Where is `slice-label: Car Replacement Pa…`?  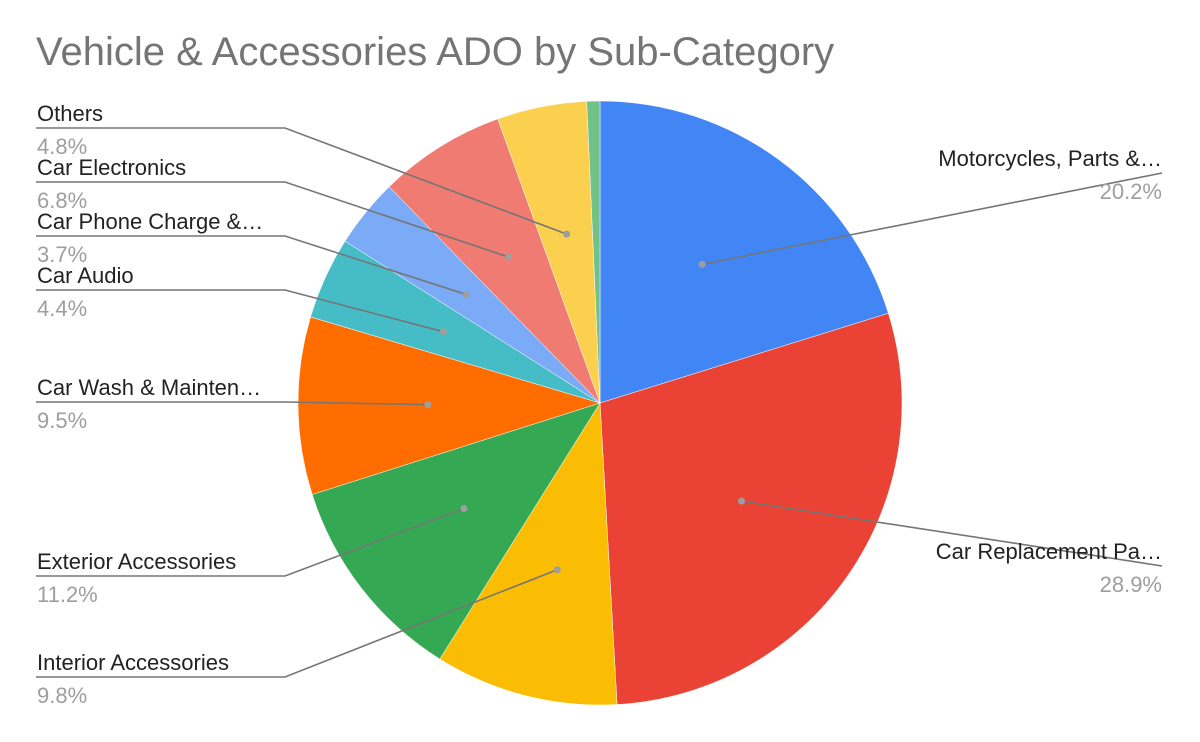 slice-label: Car Replacement Pa… is located at coordinates (1049, 551).